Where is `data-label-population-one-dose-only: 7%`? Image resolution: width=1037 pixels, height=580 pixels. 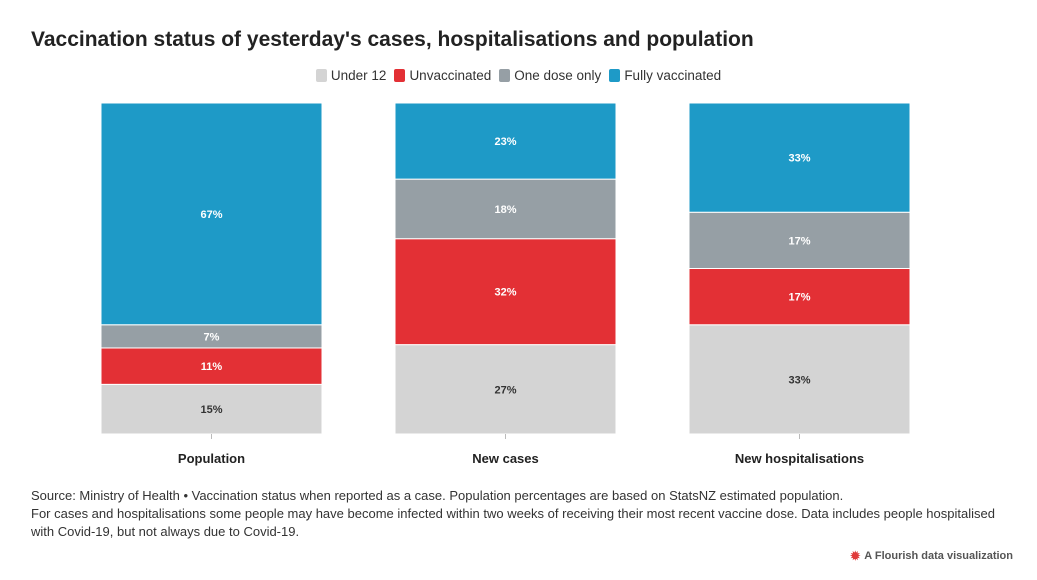
data-label-population-one-dose-only: 7% is located at coordinates (212, 337).